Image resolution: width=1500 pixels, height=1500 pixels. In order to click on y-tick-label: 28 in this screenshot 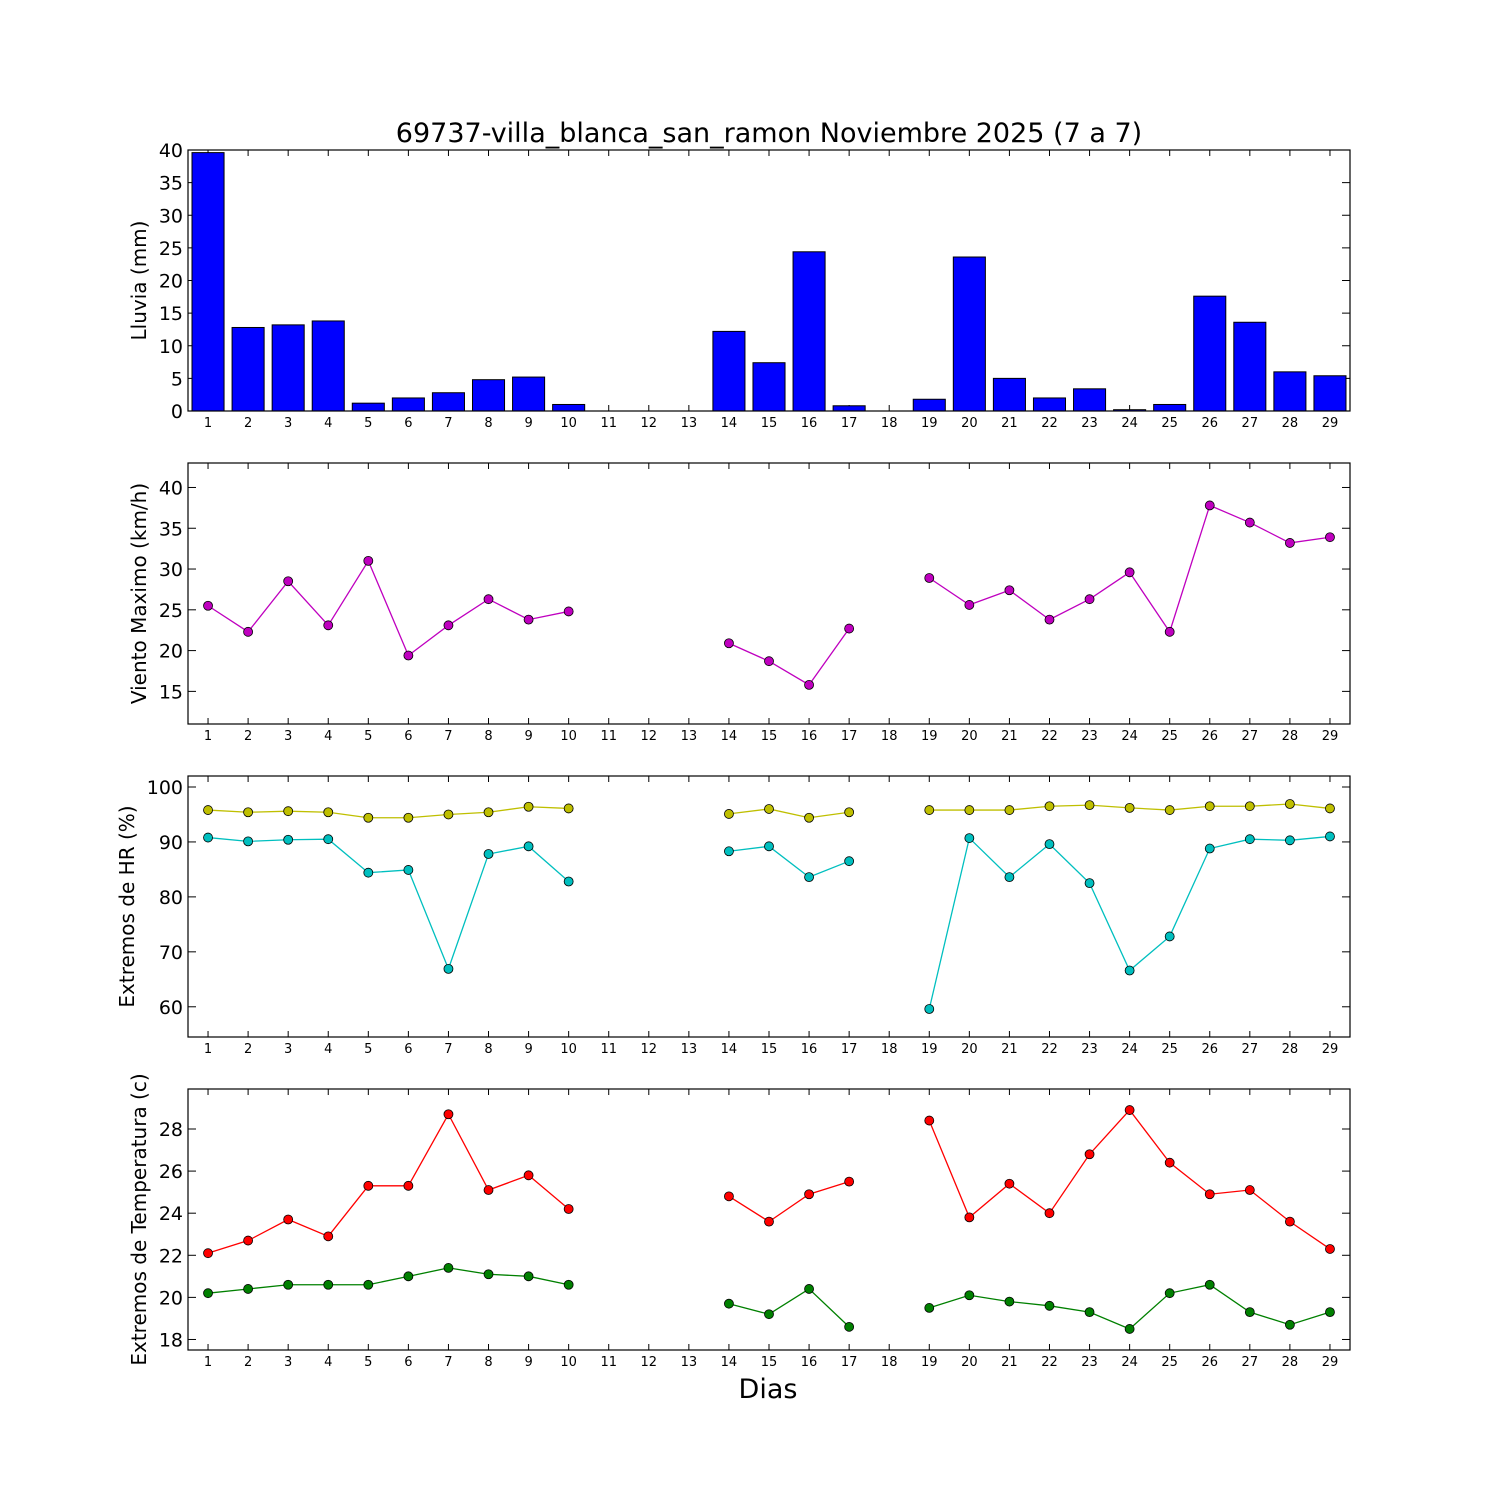, I will do `click(171, 1130)`.